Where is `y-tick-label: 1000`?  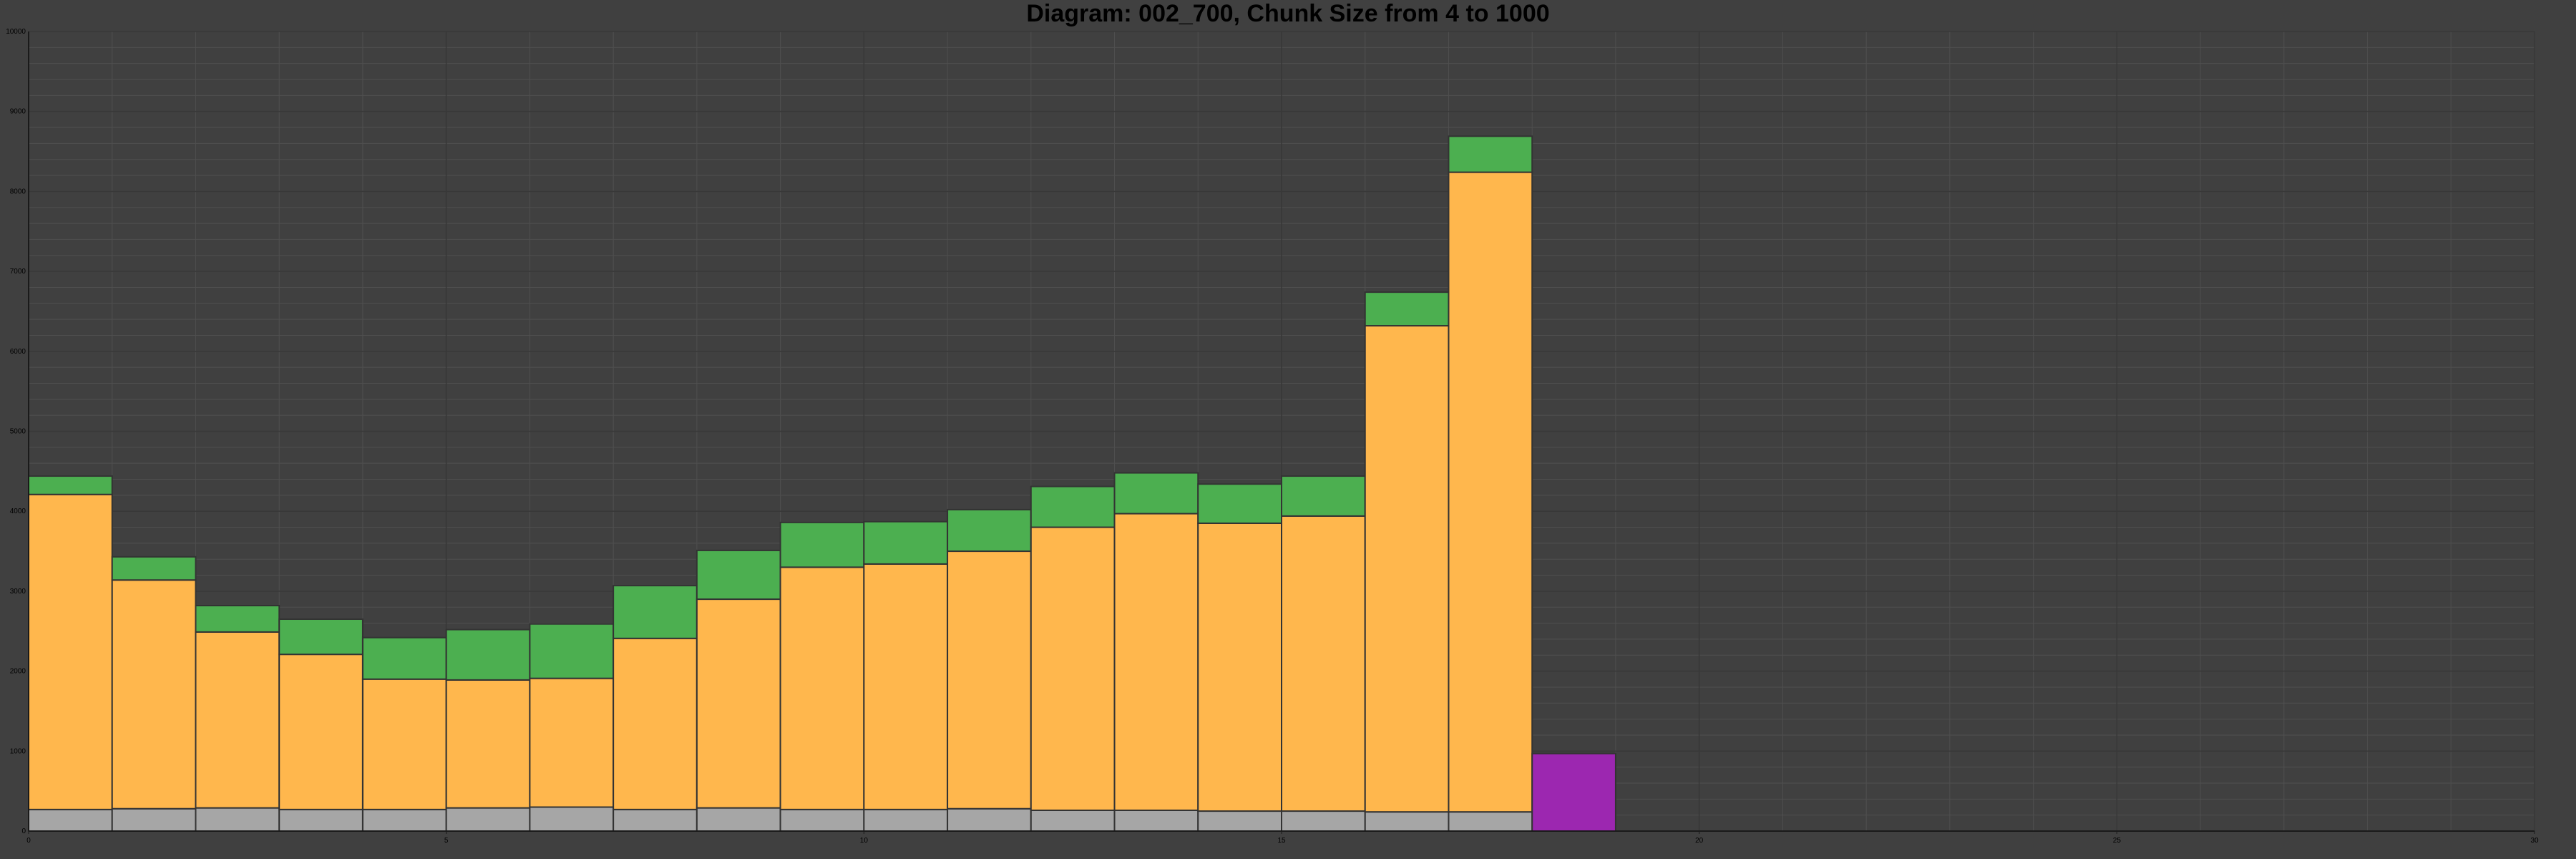 y-tick-label: 1000 is located at coordinates (18, 751).